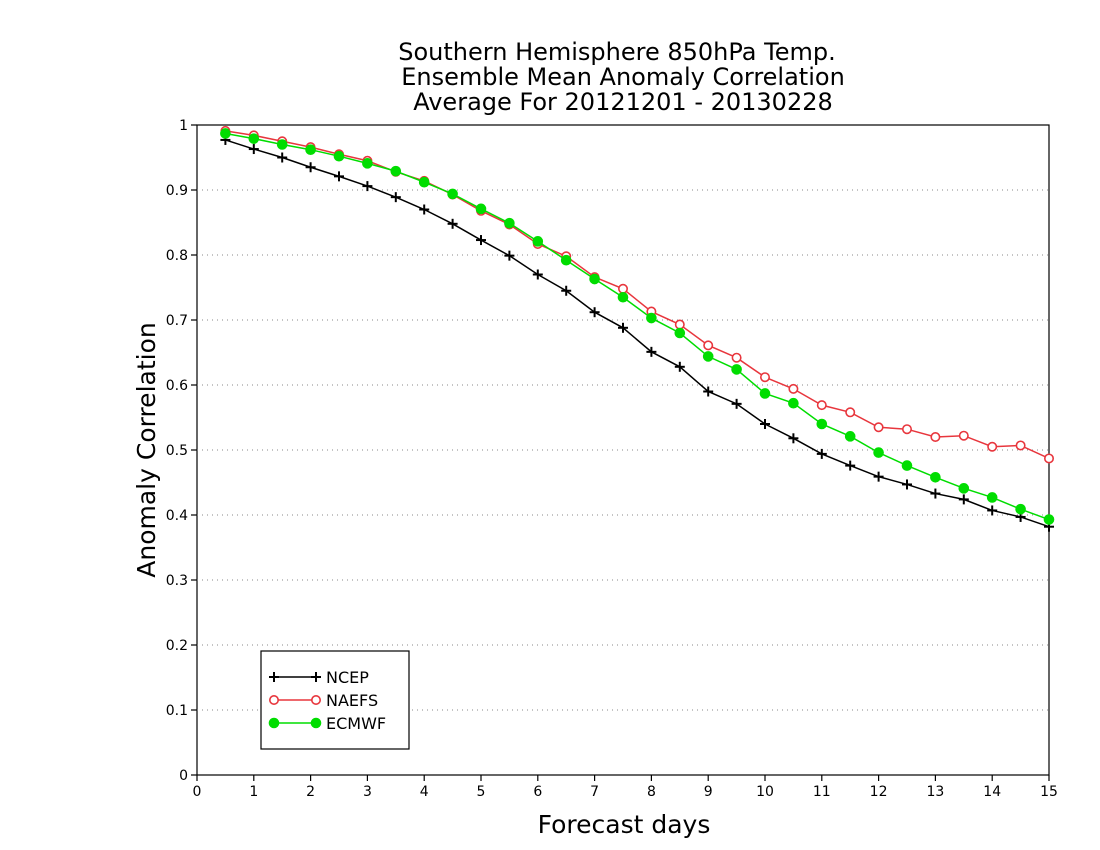 The image size is (1100, 850). I want to click on x-tick-label: 11, so click(822, 792).